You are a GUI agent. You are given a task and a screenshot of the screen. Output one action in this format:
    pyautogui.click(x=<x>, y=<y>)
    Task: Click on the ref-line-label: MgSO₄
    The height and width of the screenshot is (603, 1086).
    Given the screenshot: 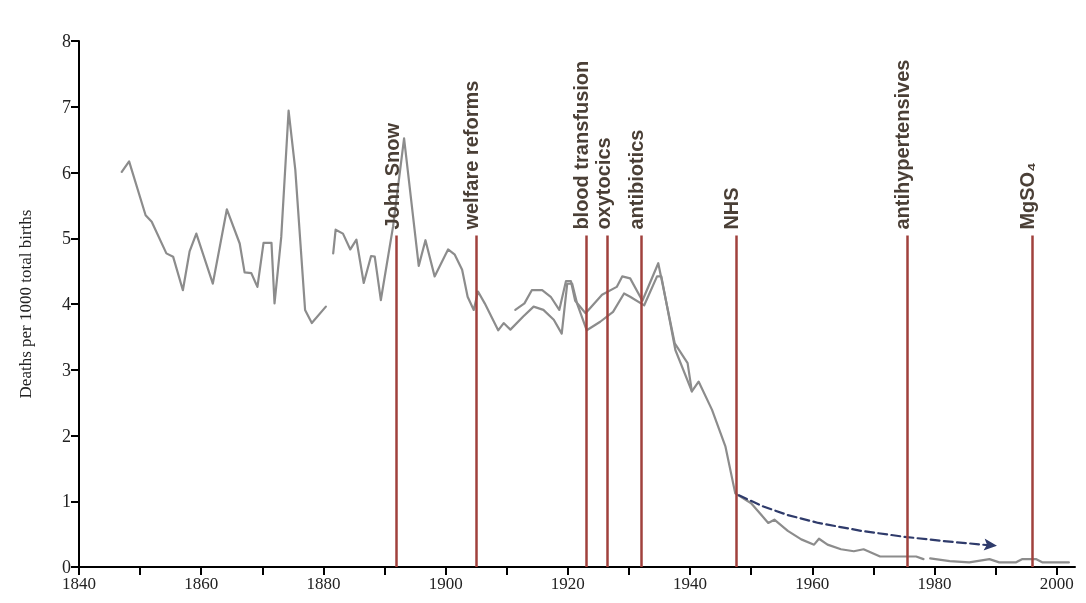 What is the action you would take?
    pyautogui.click(x=1027, y=196)
    